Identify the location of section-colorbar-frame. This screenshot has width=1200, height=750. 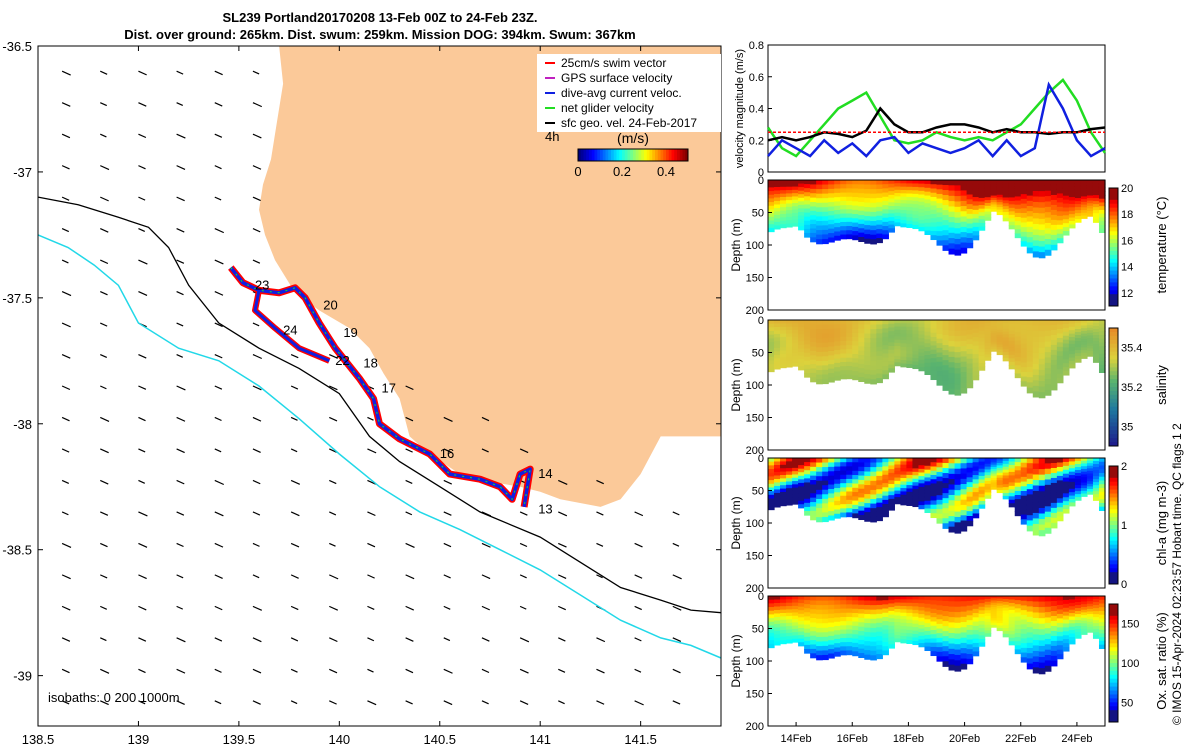
(1113, 525).